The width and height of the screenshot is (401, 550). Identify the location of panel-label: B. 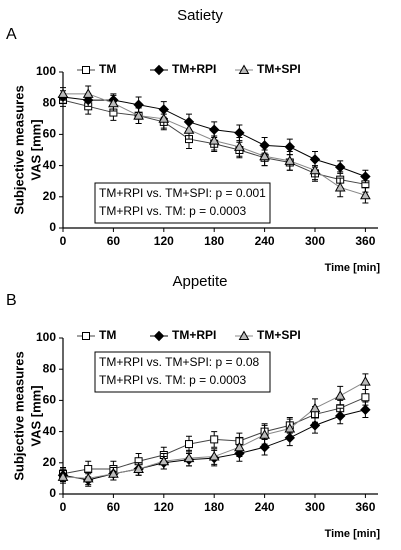
(11, 300).